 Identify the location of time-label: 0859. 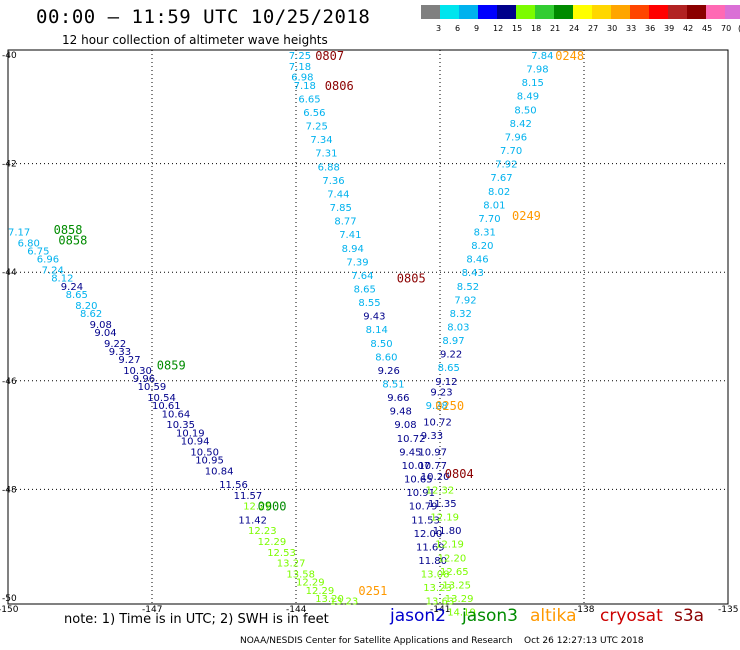
(171, 366).